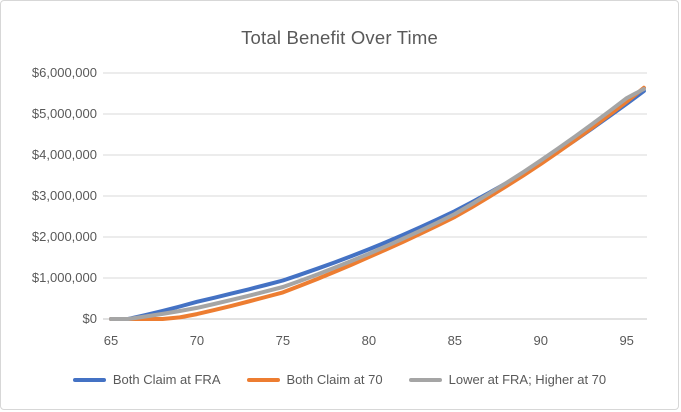 The image size is (681, 412). Describe the element at coordinates (166, 379) in the screenshot. I see `legend-label: Both Claim at FRA` at that location.